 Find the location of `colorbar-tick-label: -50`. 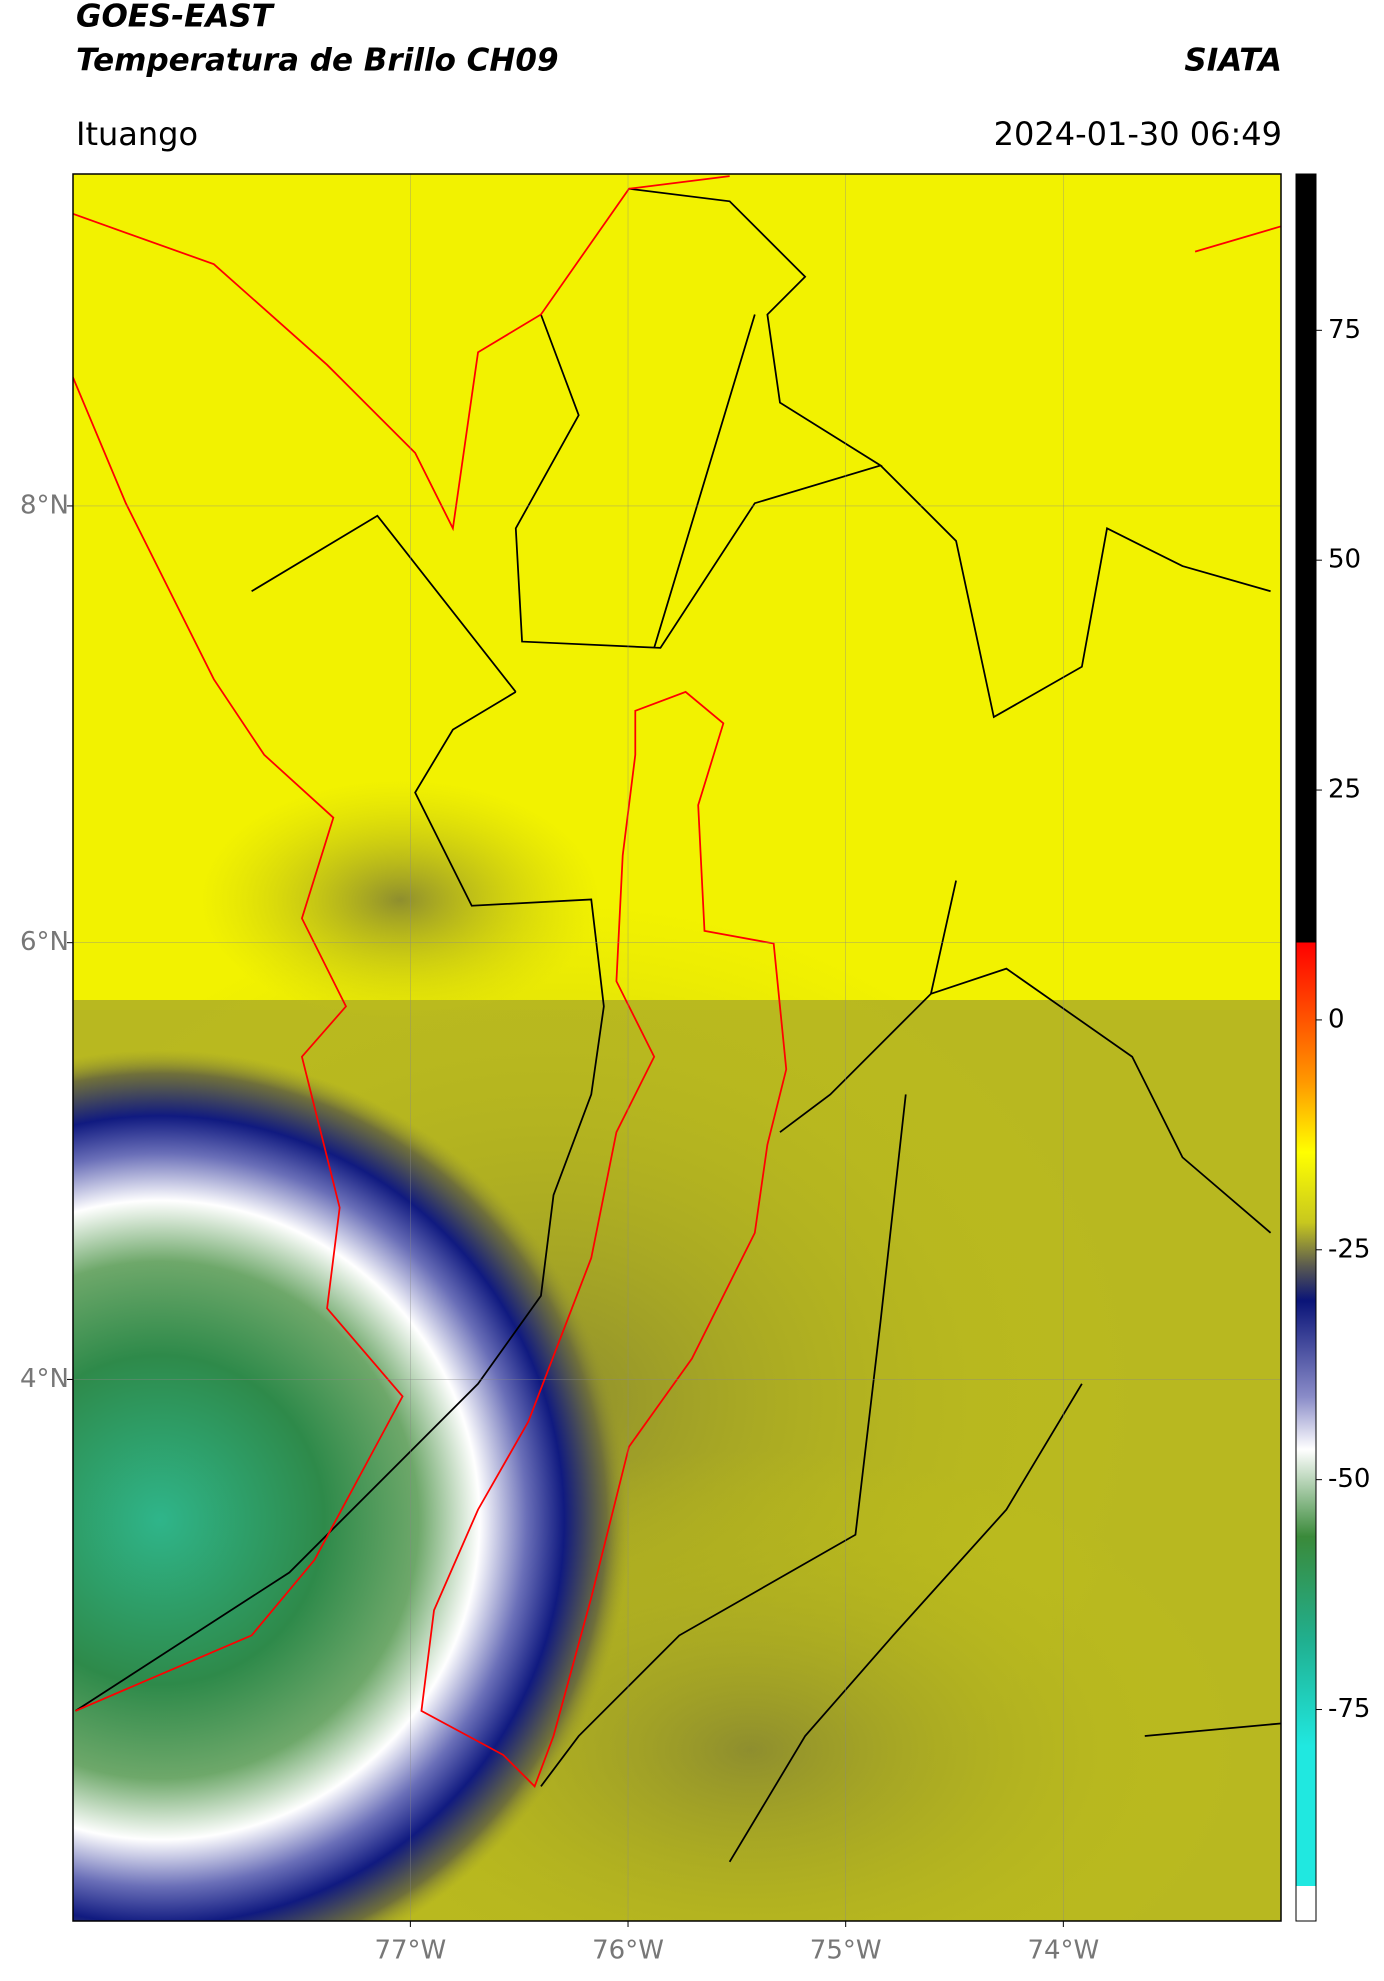

colorbar-tick-label: -50 is located at coordinates (1349, 1479).